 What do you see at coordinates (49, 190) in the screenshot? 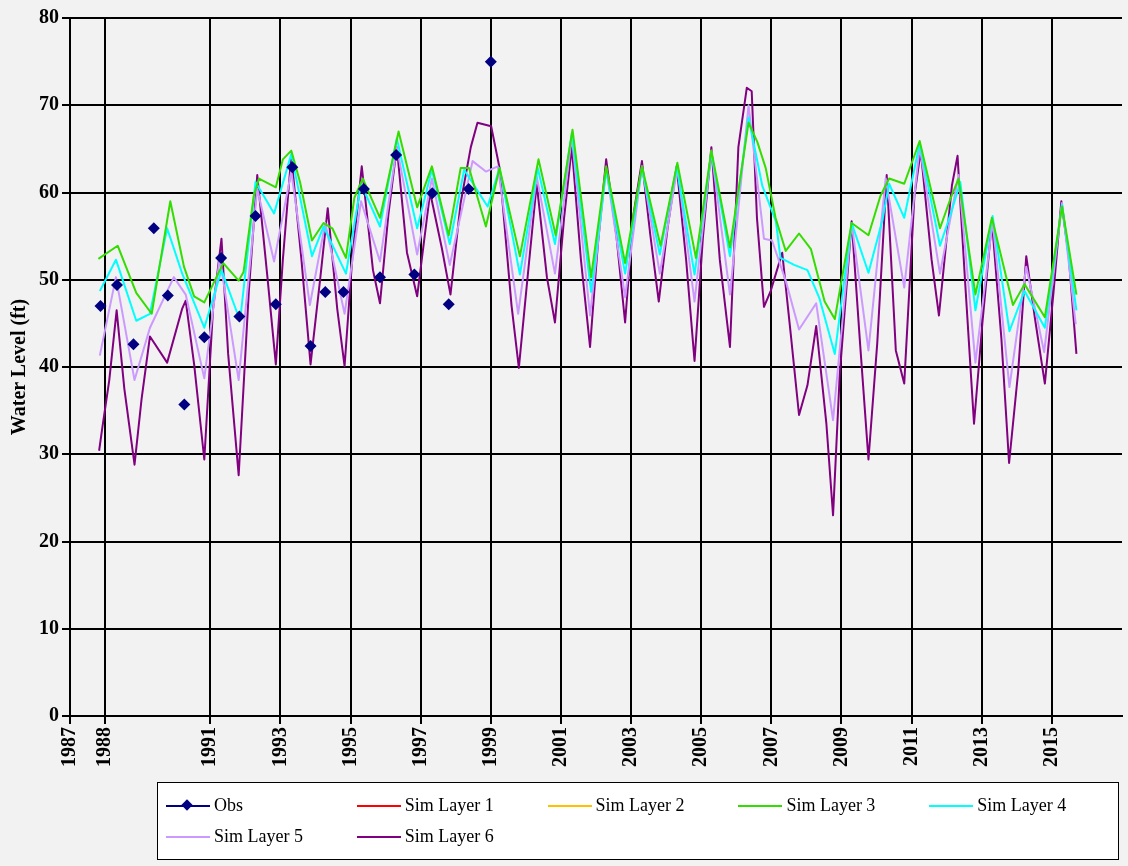
I see `y-tick-label: 60` at bounding box center [49, 190].